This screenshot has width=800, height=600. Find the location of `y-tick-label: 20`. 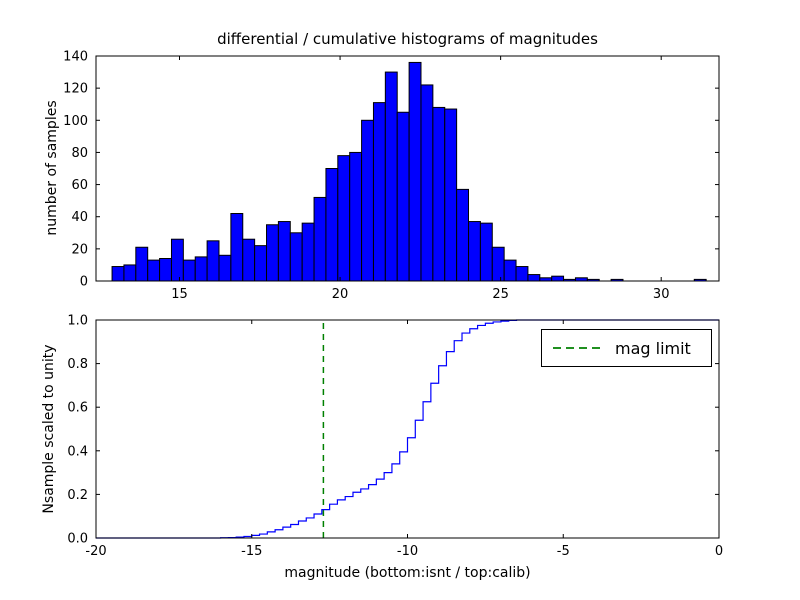

y-tick-label: 20 is located at coordinates (79, 249).